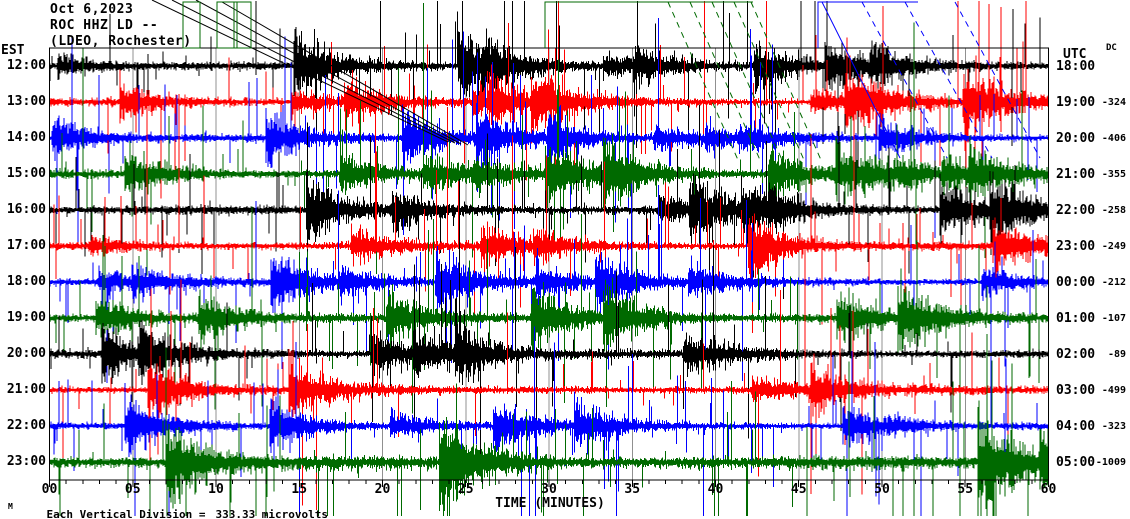 The width and height of the screenshot is (1130, 519). I want to click on utc-time-label: 23:00, so click(1076, 246).